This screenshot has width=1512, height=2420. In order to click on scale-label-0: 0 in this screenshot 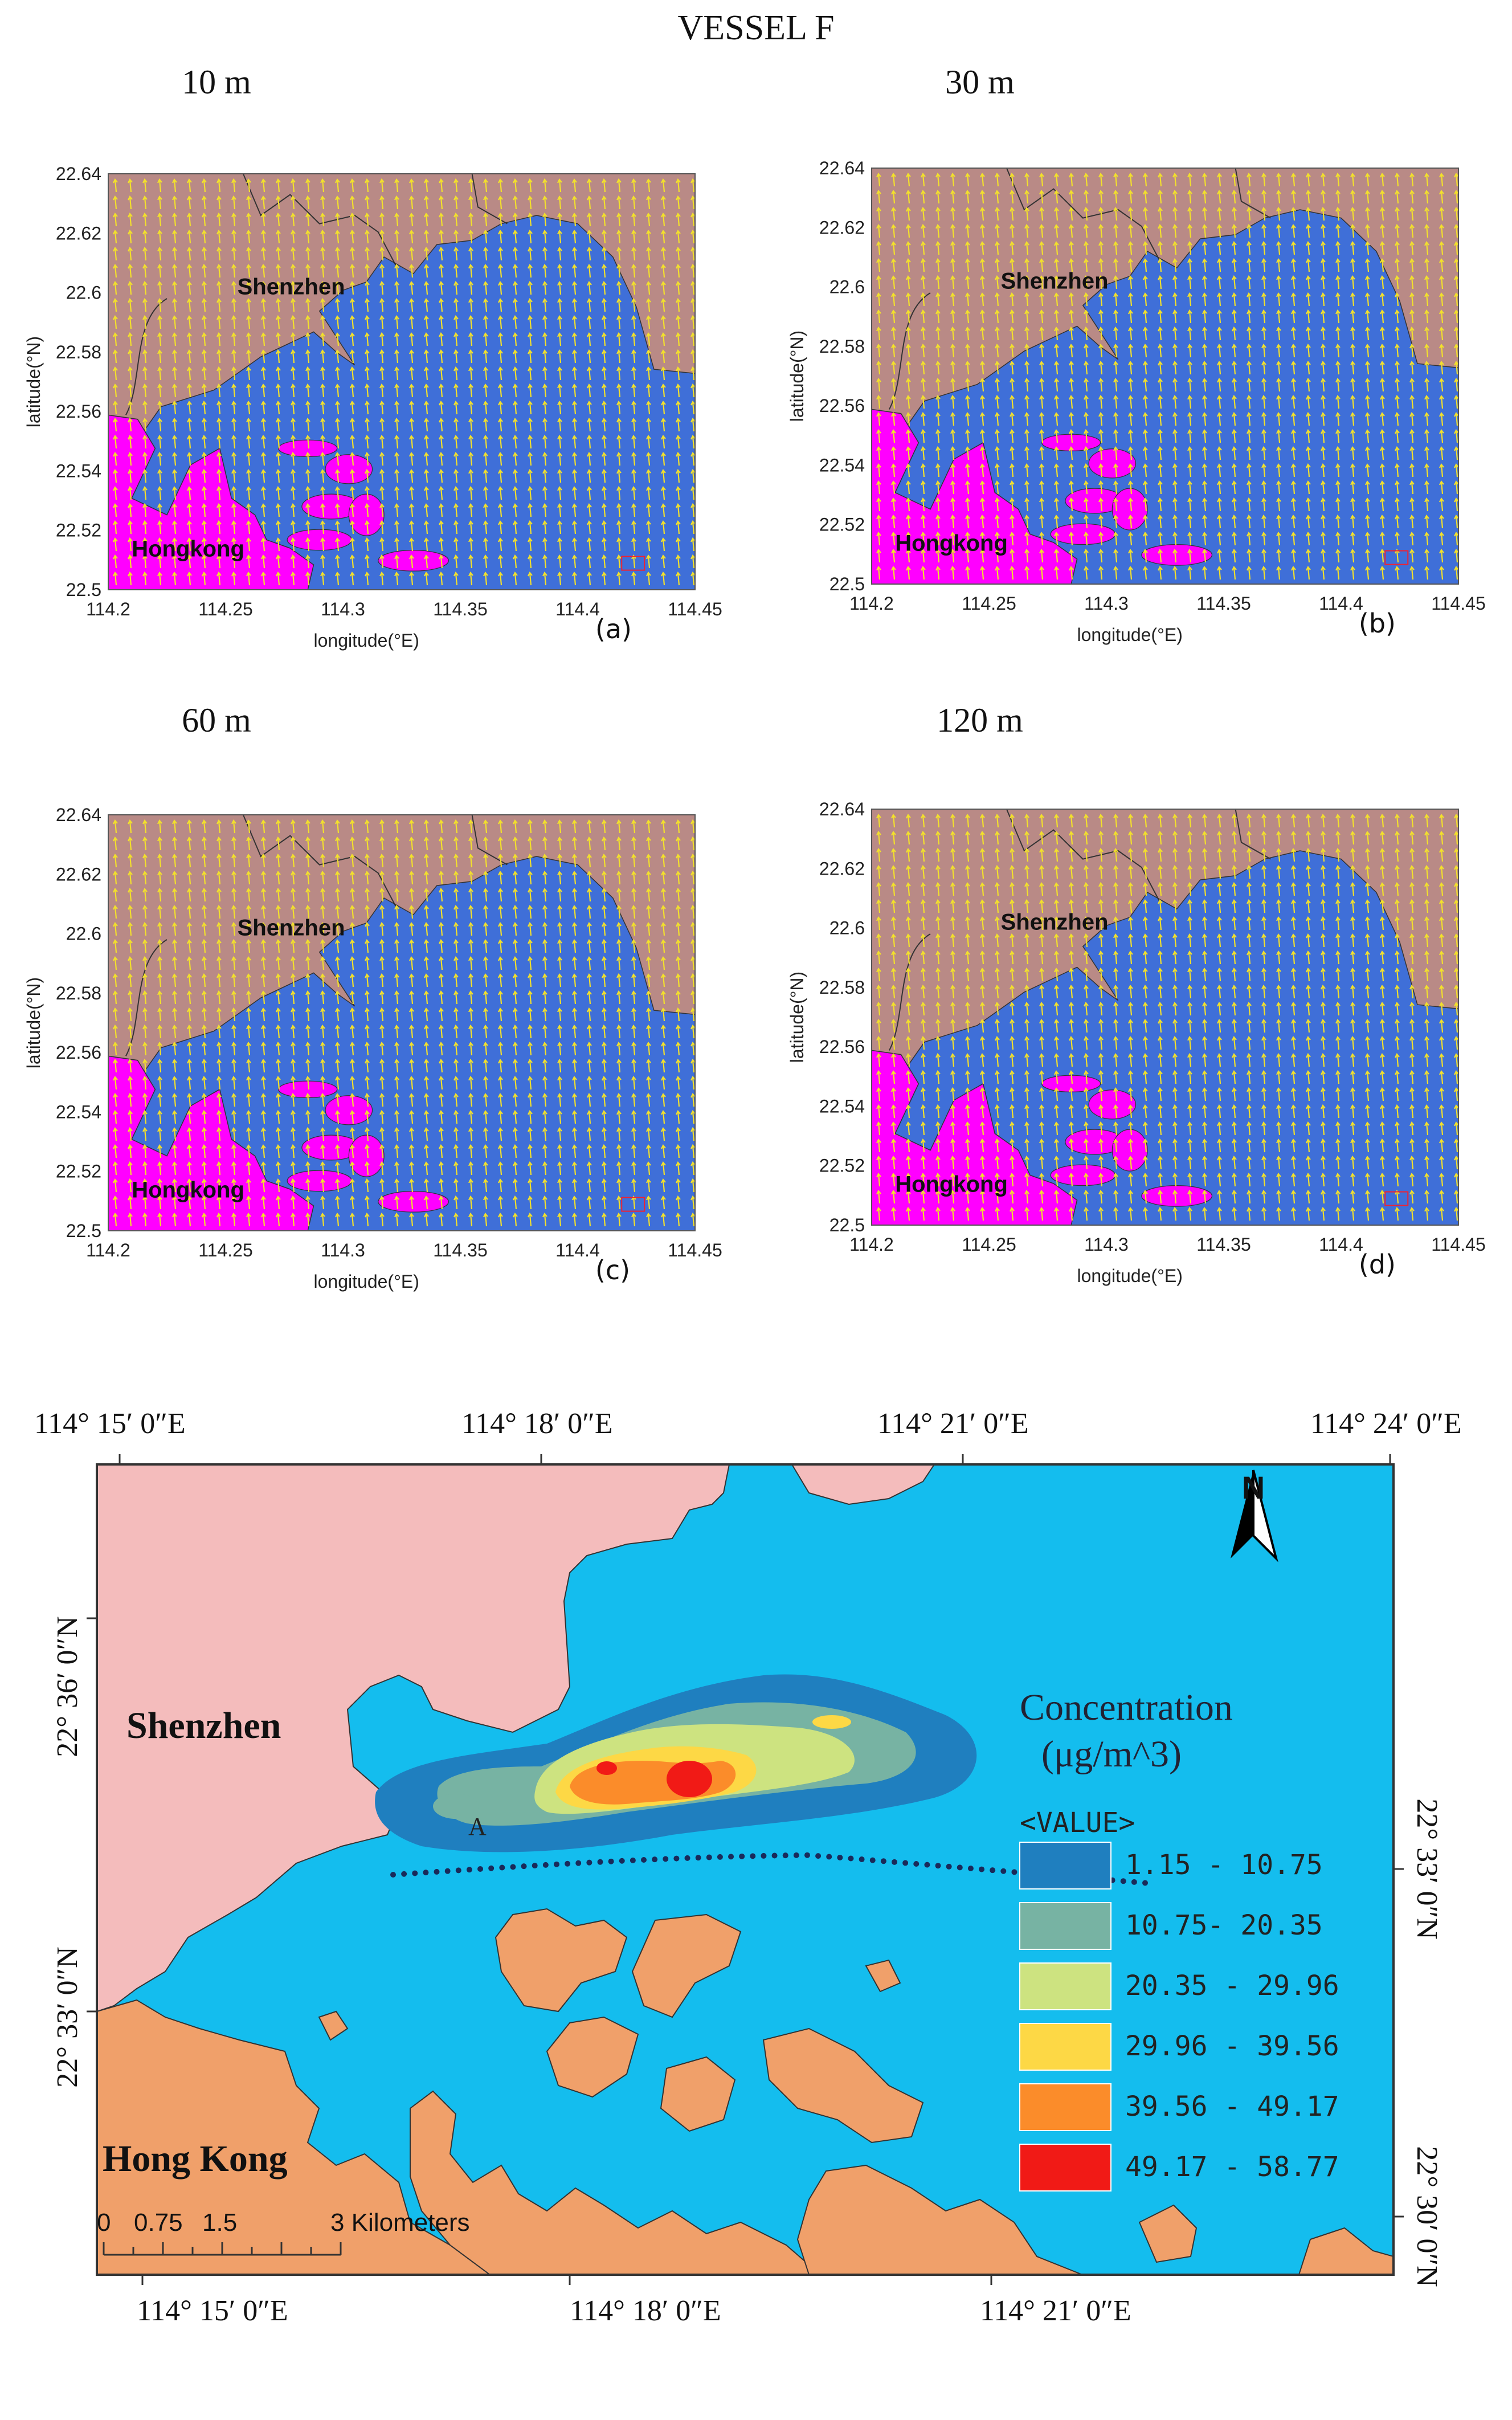, I will do `click(104, 2223)`.